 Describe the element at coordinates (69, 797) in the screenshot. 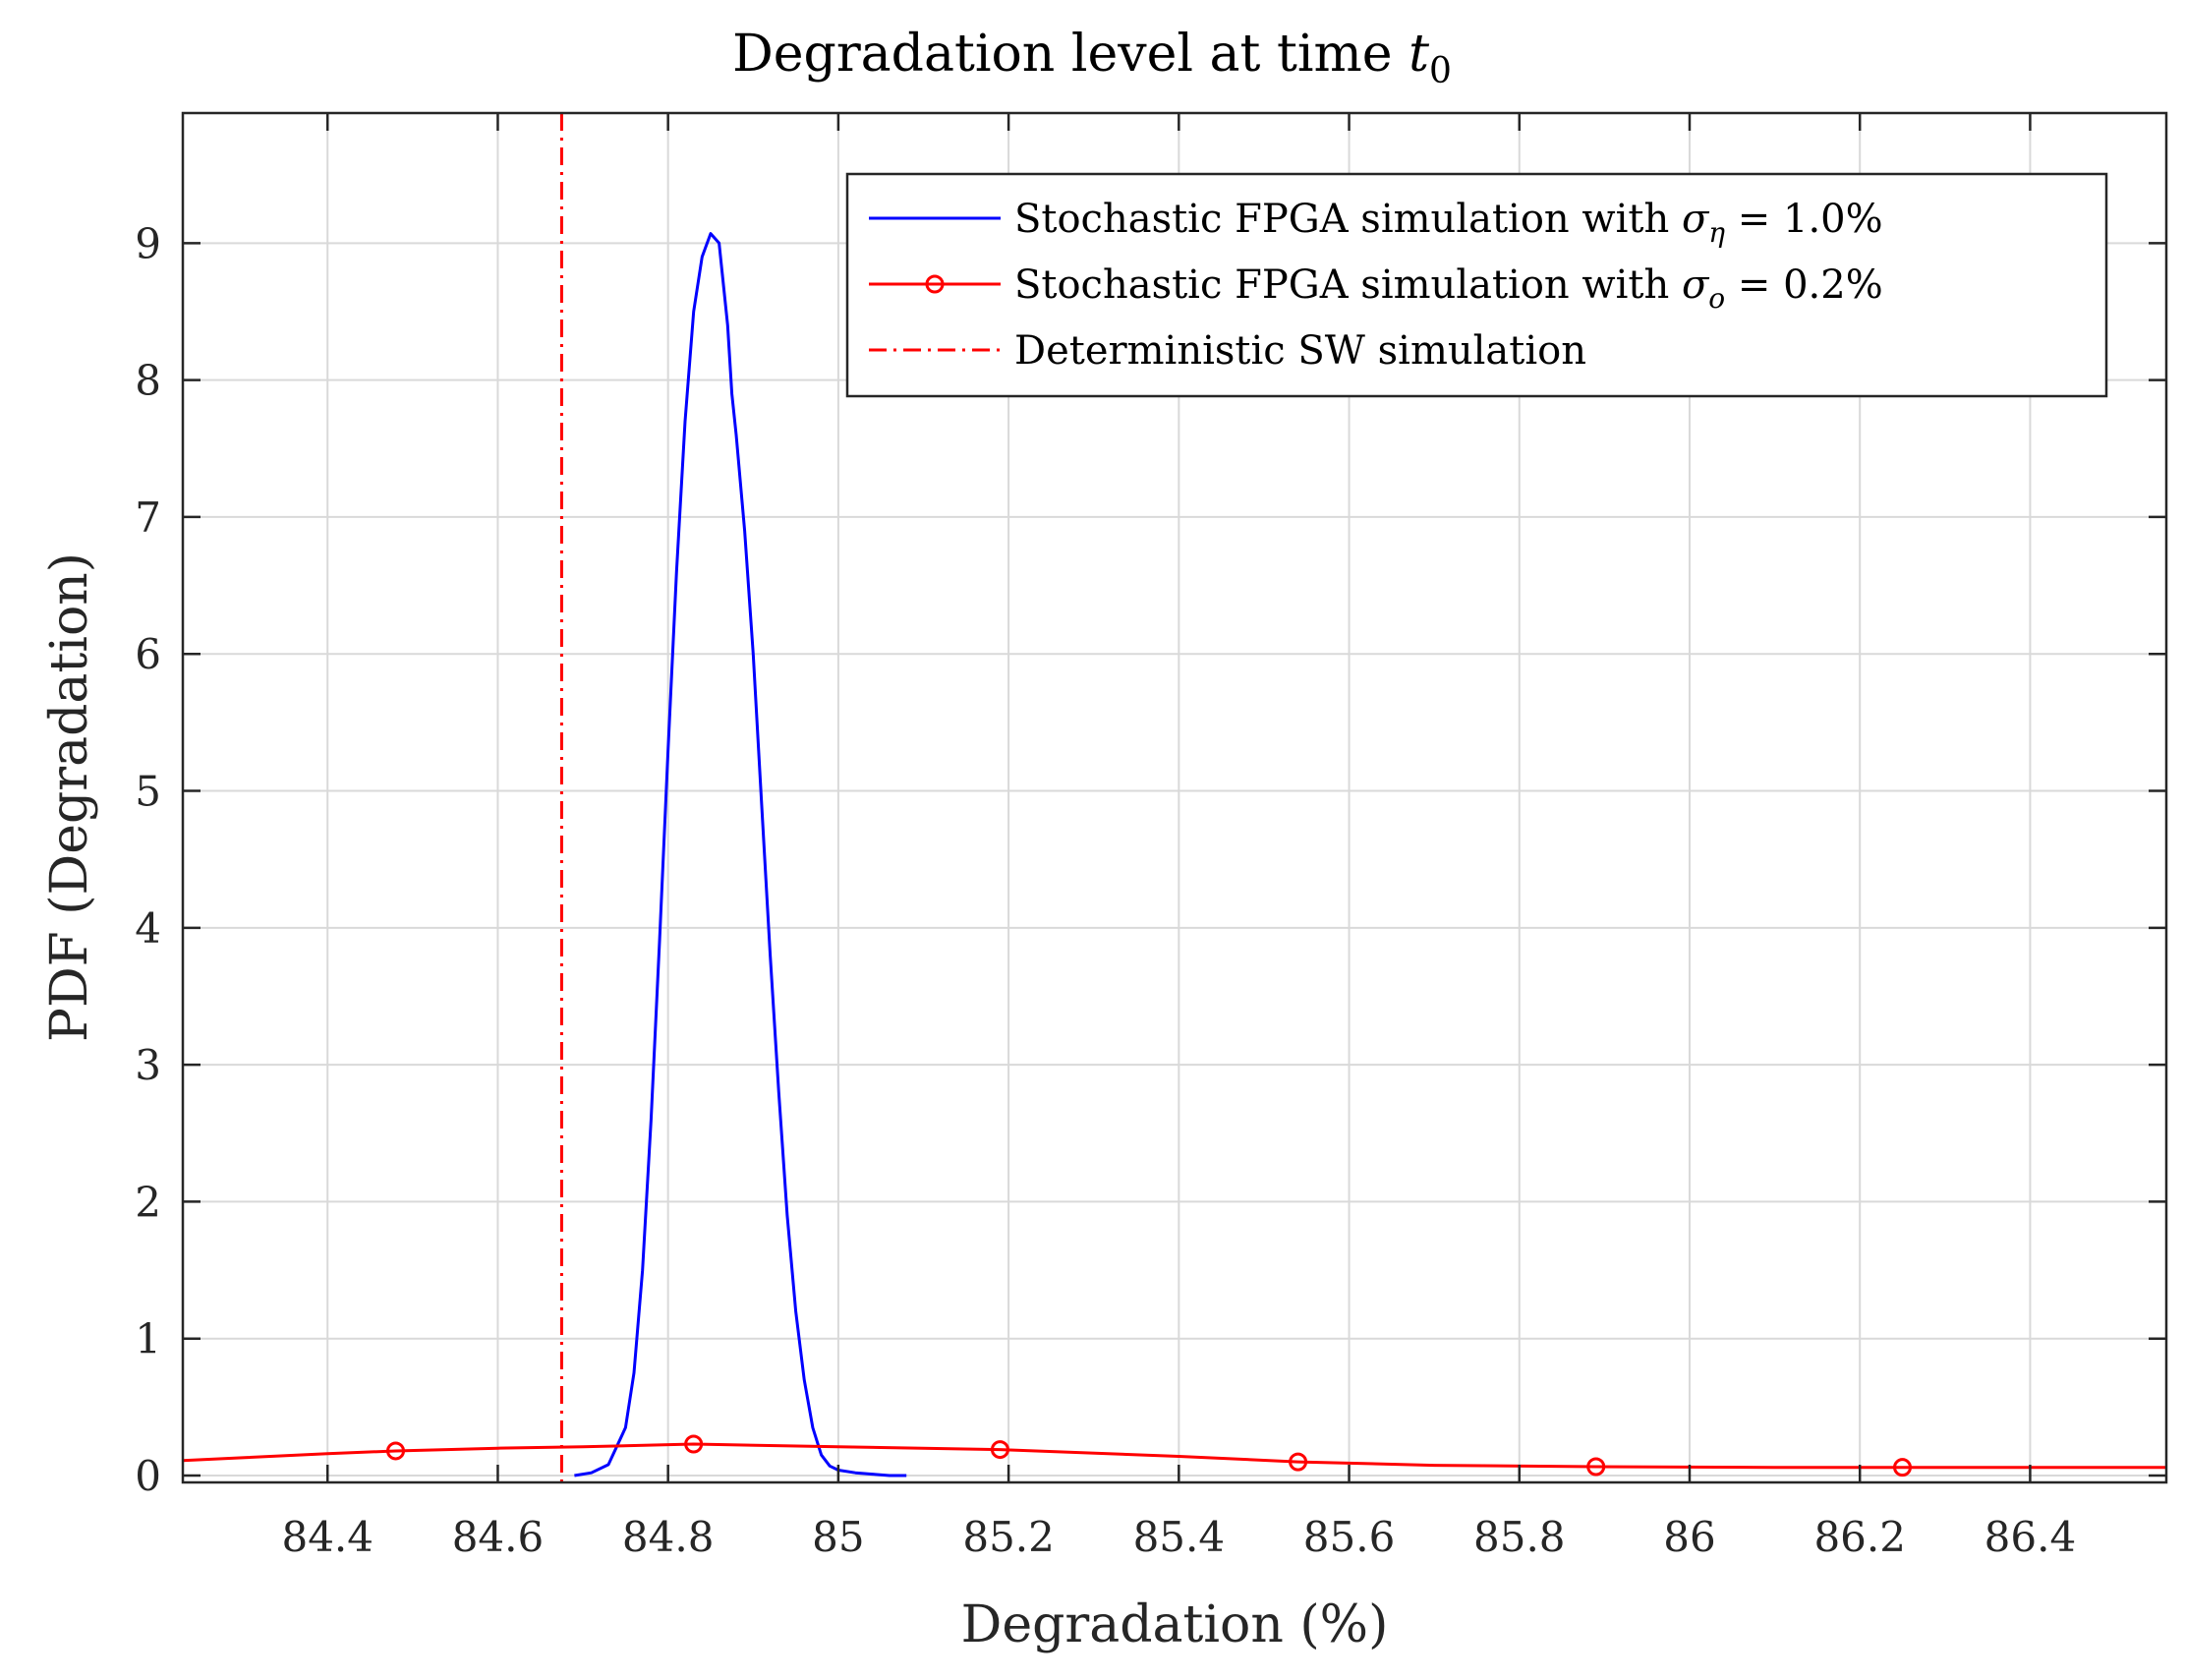

I see `y-axis-title: PDF (Degradation)` at that location.